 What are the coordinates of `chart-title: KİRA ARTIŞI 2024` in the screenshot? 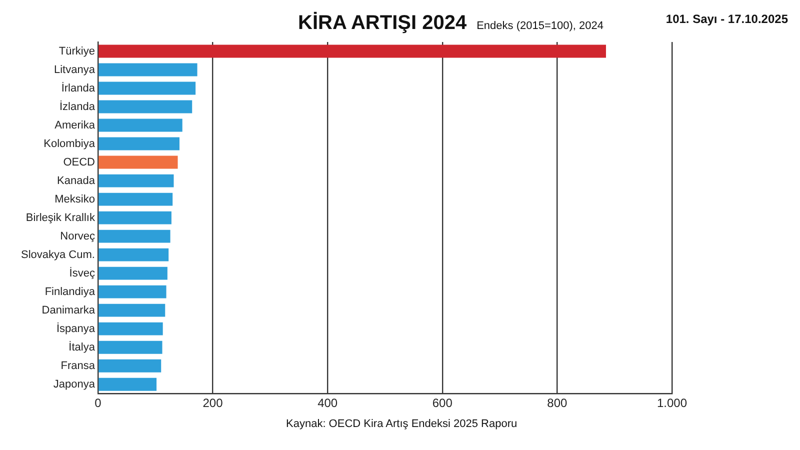 It's located at (382, 23).